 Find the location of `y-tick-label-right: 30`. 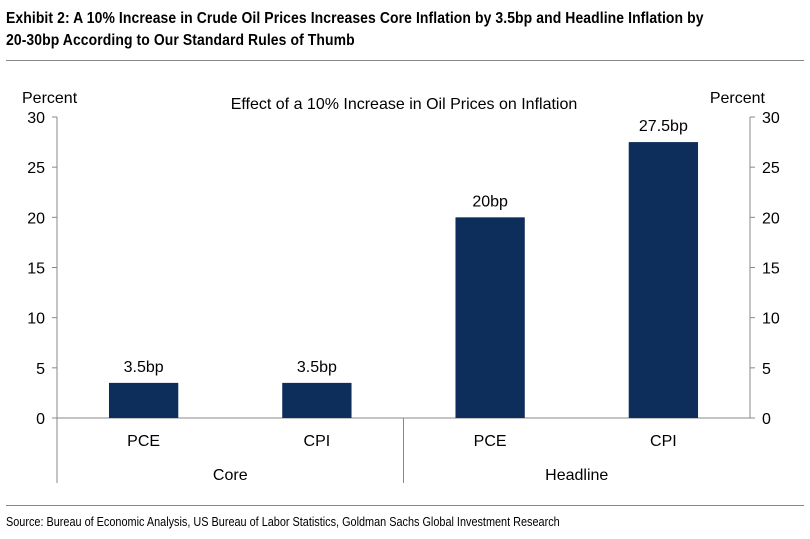

y-tick-label-right: 30 is located at coordinates (771, 118).